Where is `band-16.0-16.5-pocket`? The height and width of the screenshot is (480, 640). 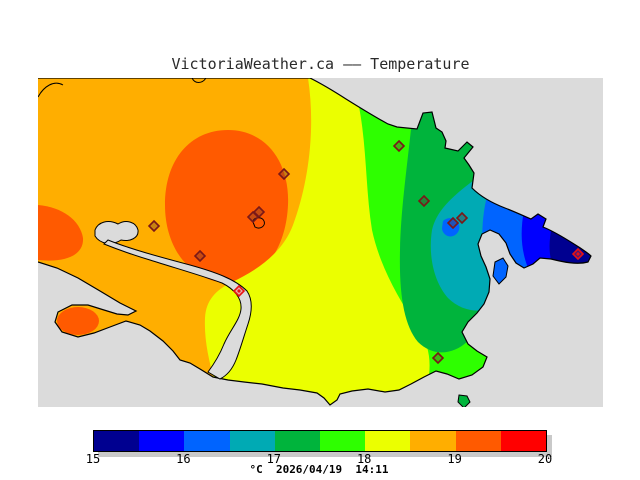 band-16.0-16.5-pocket is located at coordinates (451, 227).